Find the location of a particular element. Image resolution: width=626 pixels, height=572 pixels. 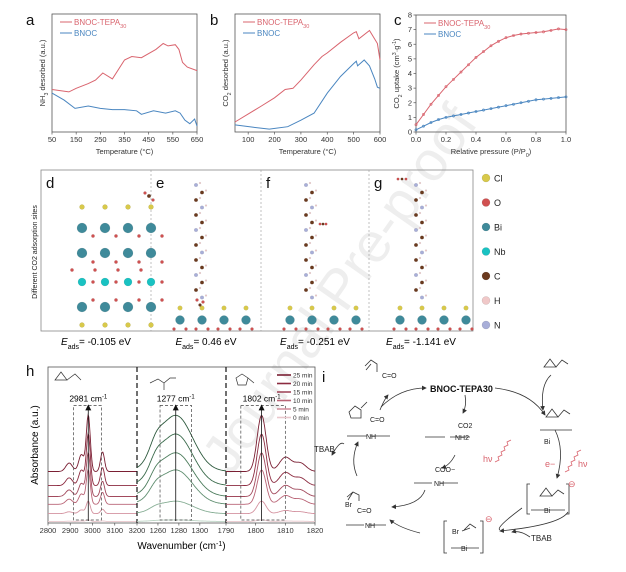

reaction-mechanism-scheme: BNOC-TEPA30 CO2 NH2 COO− NH is located at coordinates (451, 456).